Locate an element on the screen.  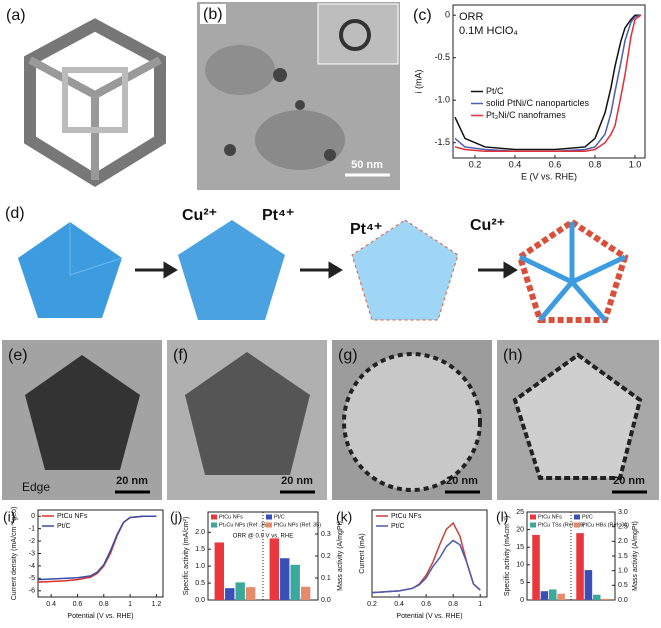
y-tick-label: -5 is located at coordinates (32, 578).